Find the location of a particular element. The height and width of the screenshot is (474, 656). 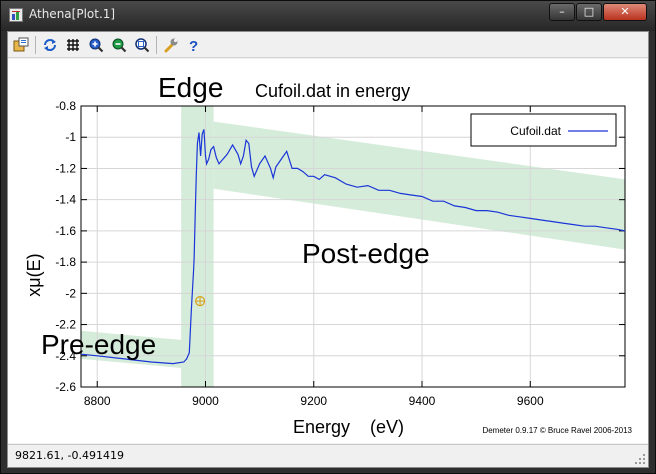

y-tick-label: -1 is located at coordinates (70, 137).